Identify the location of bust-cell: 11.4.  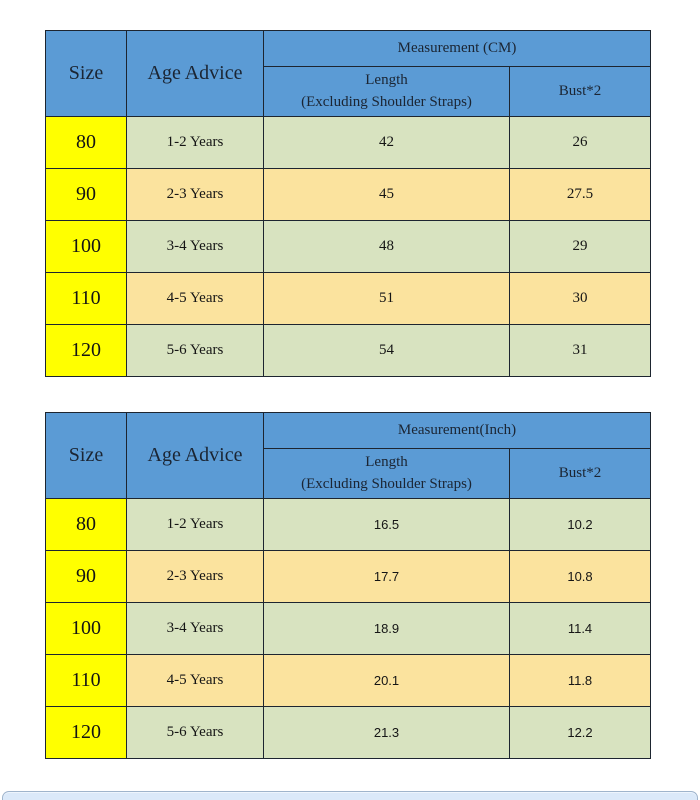
(580, 628).